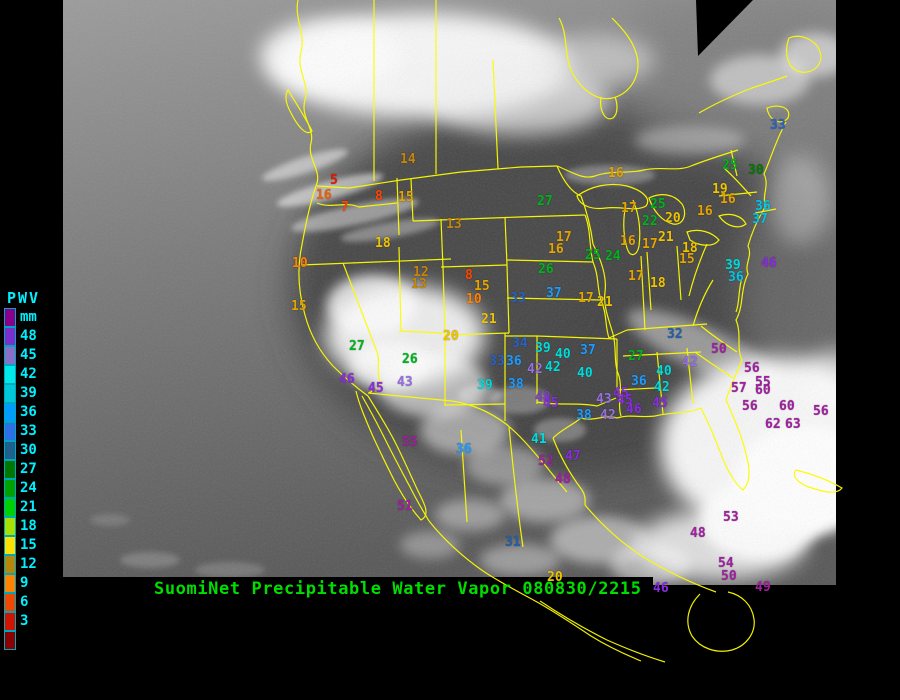 The image size is (900, 700). Describe the element at coordinates (731, 517) in the screenshot. I see `station-value: 53` at that location.